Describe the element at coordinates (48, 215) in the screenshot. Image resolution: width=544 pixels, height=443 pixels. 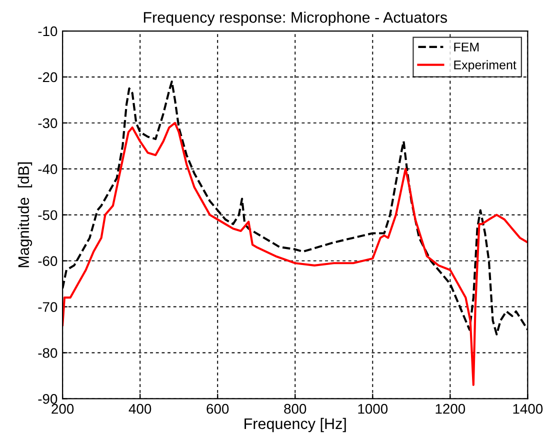
I see `y-tick-label: -50` at that location.